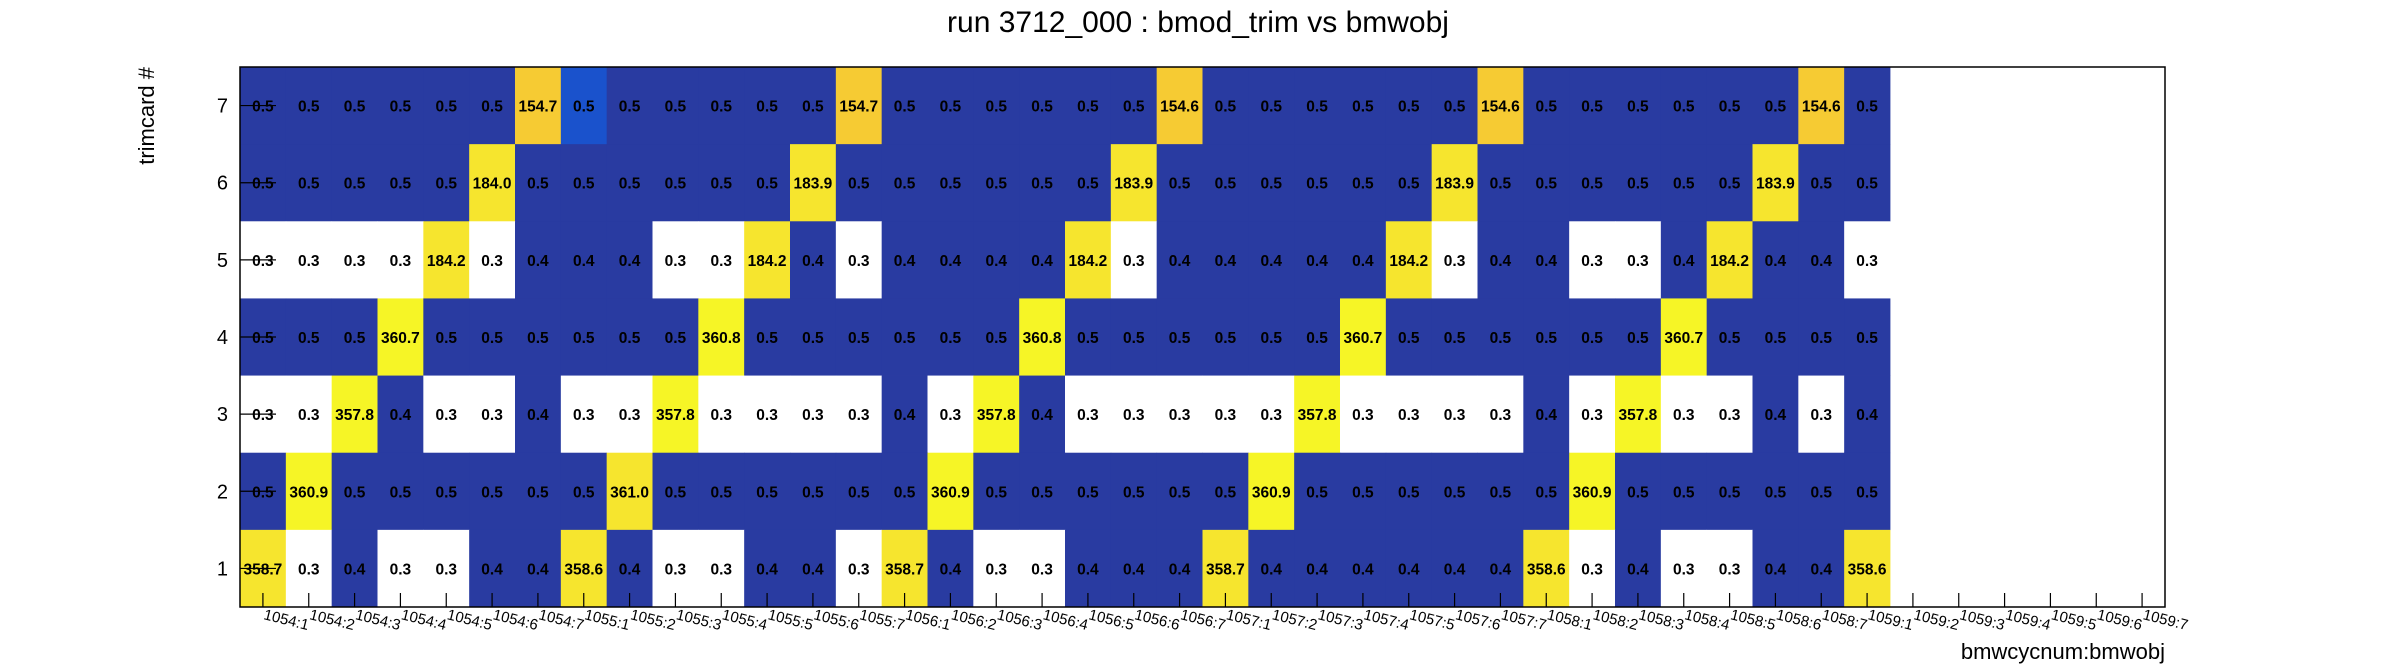  Describe the element at coordinates (378, 620) in the screenshot. I see `x-tick-label: 1054:3` at that location.